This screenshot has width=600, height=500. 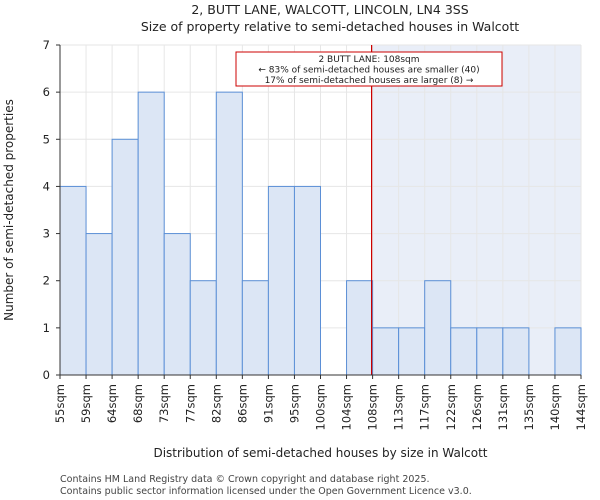 What do you see at coordinates (46, 210) in the screenshot?
I see `y-tick-labels: 0 1 2 3 4 5 6 7` at bounding box center [46, 210].